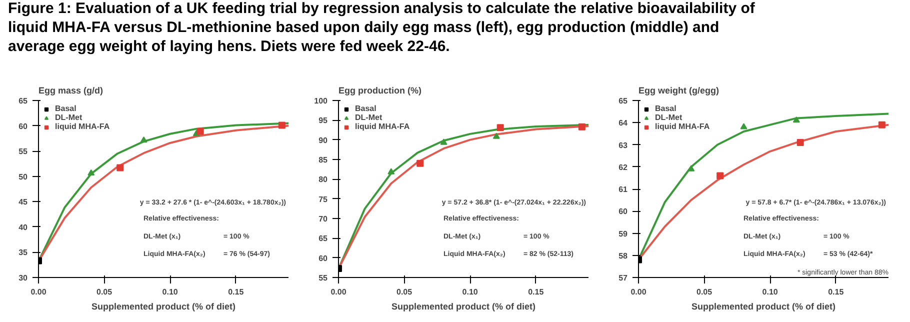 The height and width of the screenshot is (322, 910). Describe the element at coordinates (321, 101) in the screenshot. I see `y-tick-label: 100` at that location.